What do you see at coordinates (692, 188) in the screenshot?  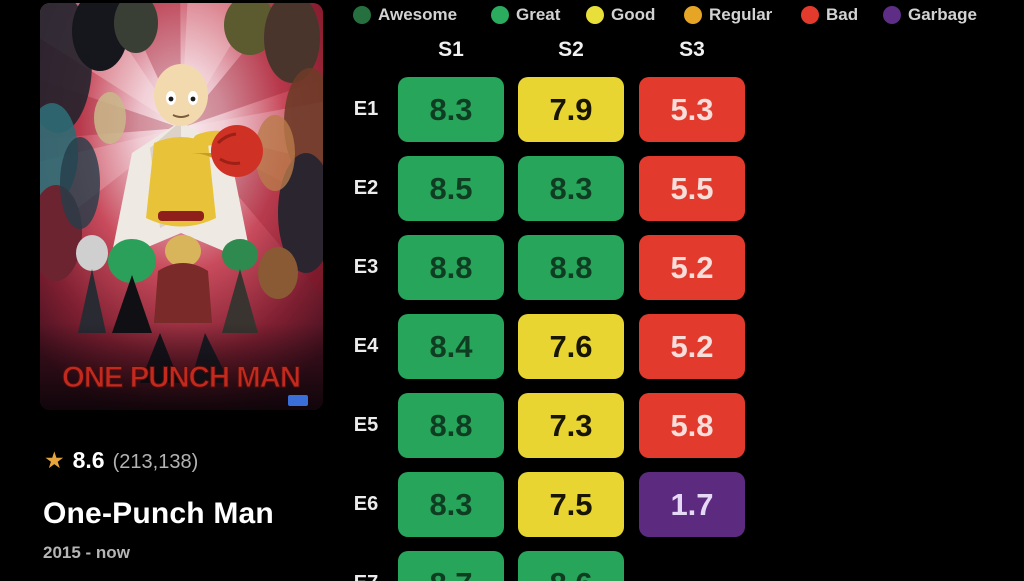 I see `rating-cell-e2-s3: 5.5` at bounding box center [692, 188].